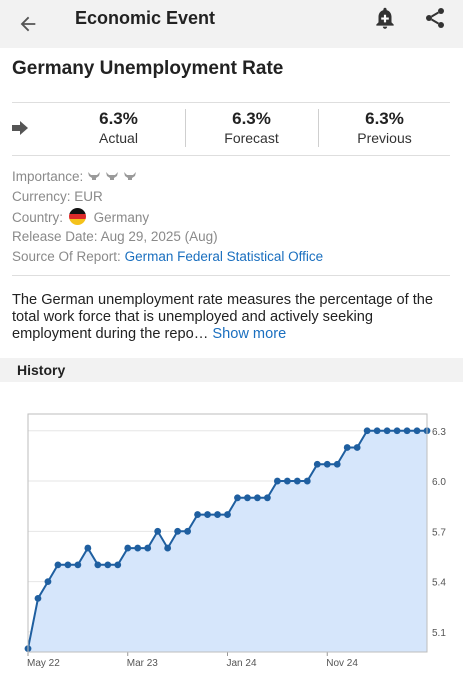  I want to click on y-tick-label: 5.4, so click(439, 583).